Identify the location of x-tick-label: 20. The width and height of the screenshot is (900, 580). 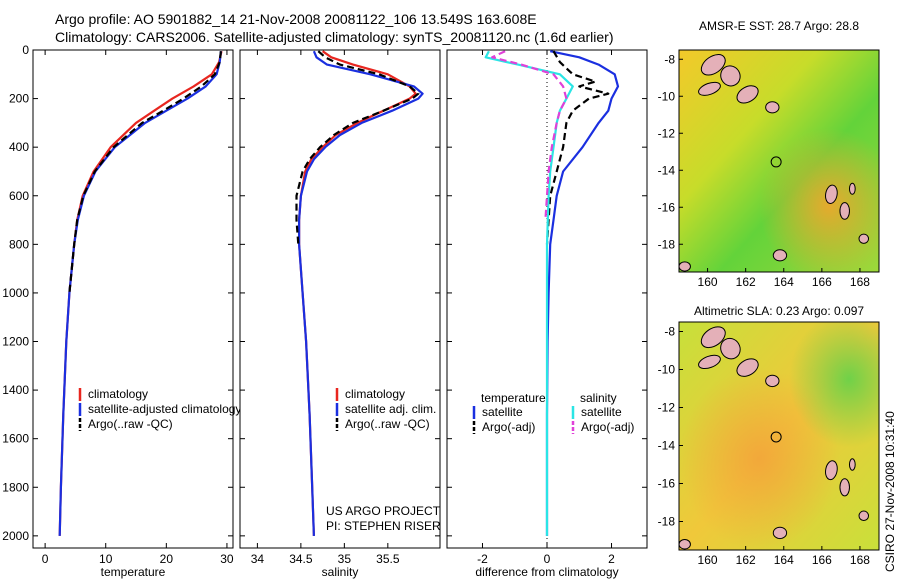
(167, 559).